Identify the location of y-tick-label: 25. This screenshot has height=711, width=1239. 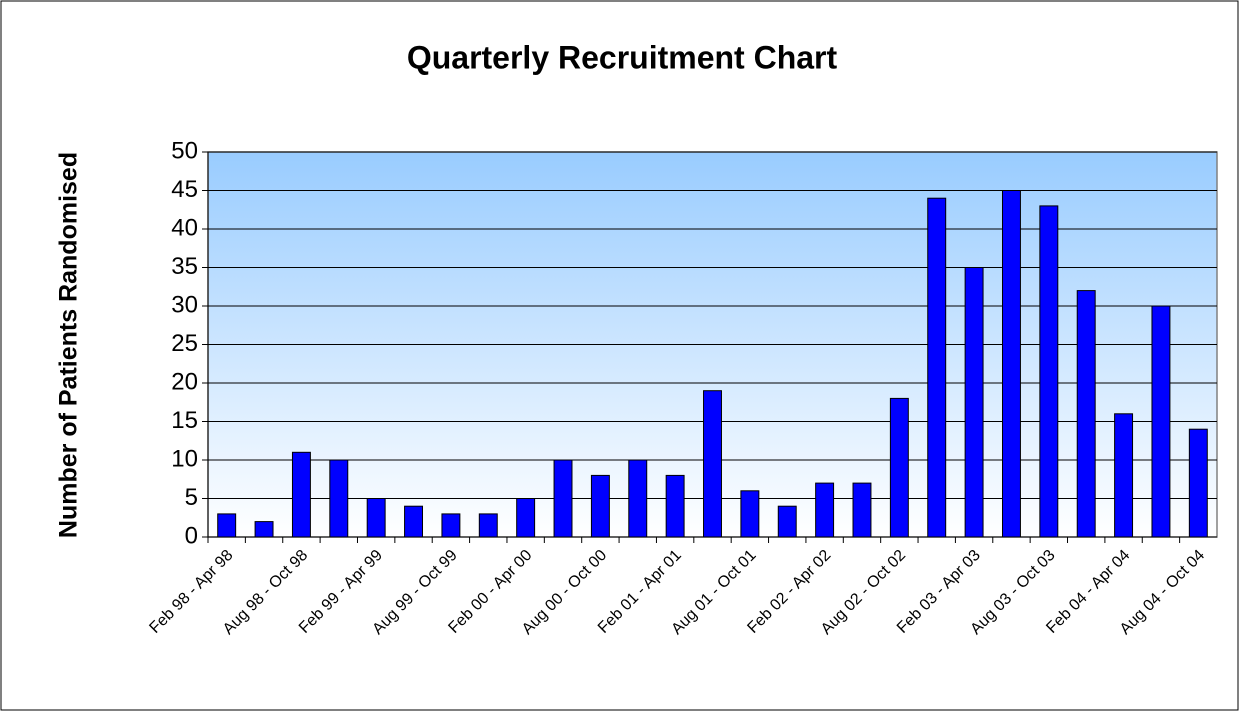
(184, 343).